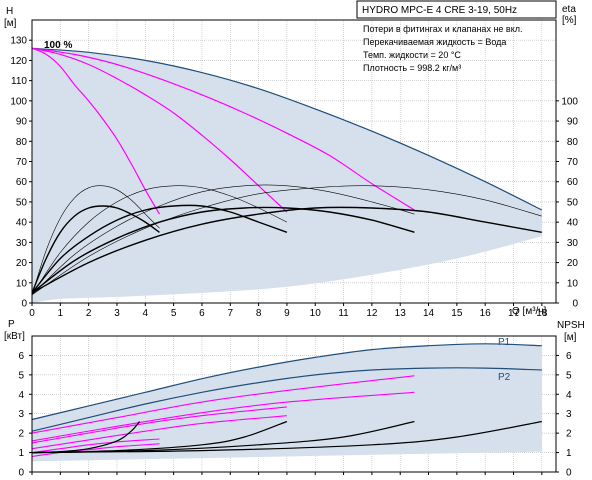  What do you see at coordinates (542, 313) in the screenshot?
I see `x-tick-label: 18` at bounding box center [542, 313].